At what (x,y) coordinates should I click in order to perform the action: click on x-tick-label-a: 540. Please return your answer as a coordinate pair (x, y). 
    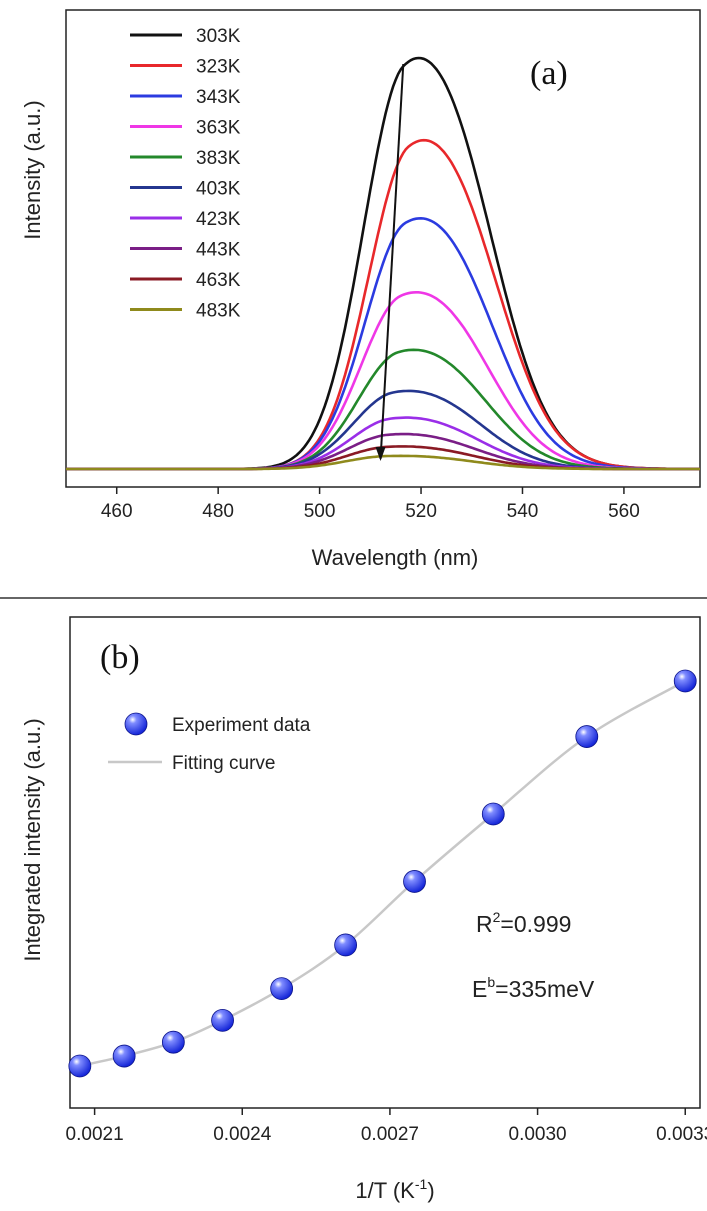
    Looking at the image, I should click on (523, 511).